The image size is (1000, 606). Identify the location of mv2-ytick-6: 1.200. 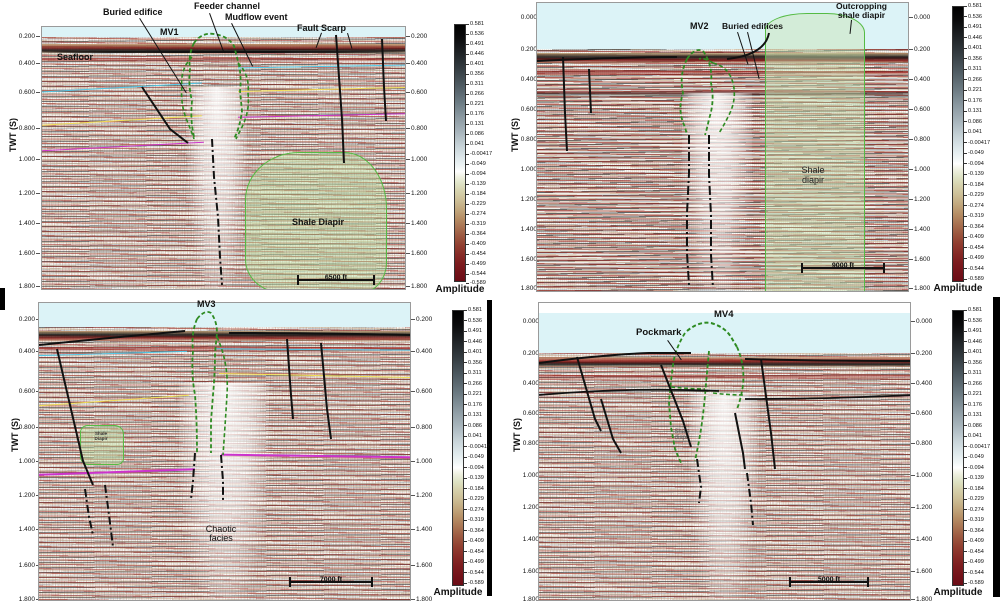
(528, 199).